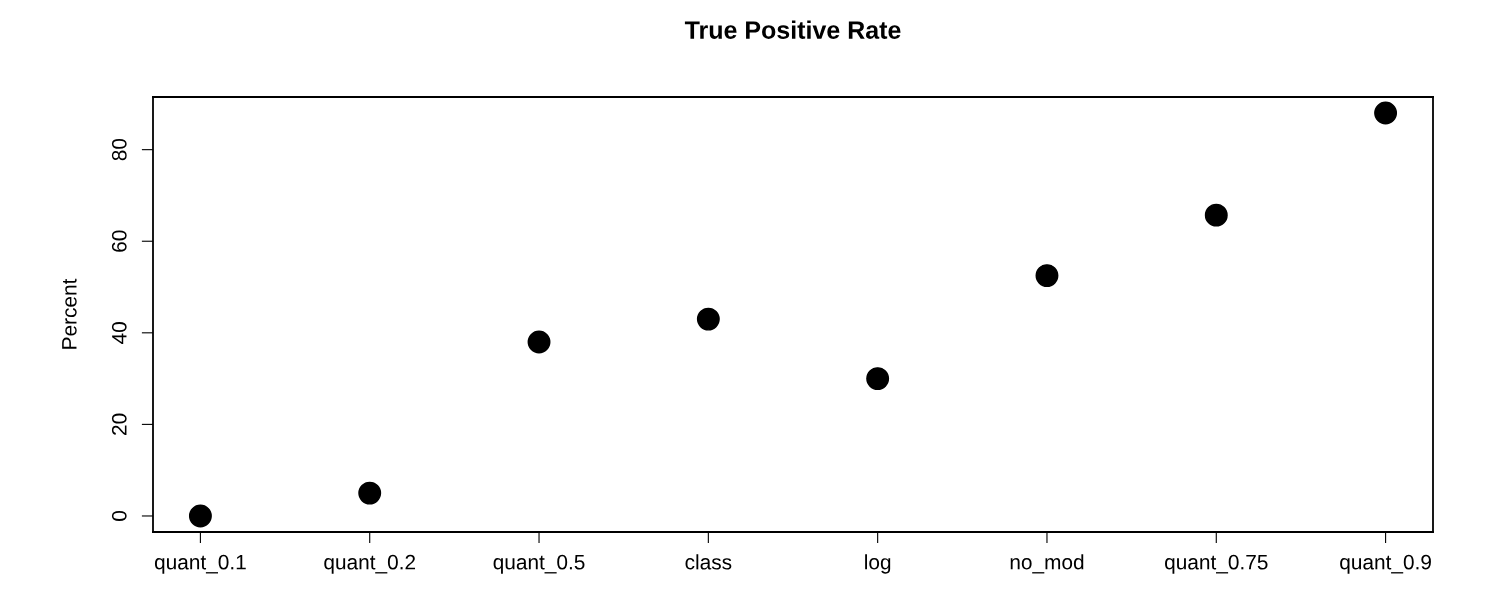 This screenshot has width=1486, height=605. I want to click on x-tick-label: class, so click(708, 562).